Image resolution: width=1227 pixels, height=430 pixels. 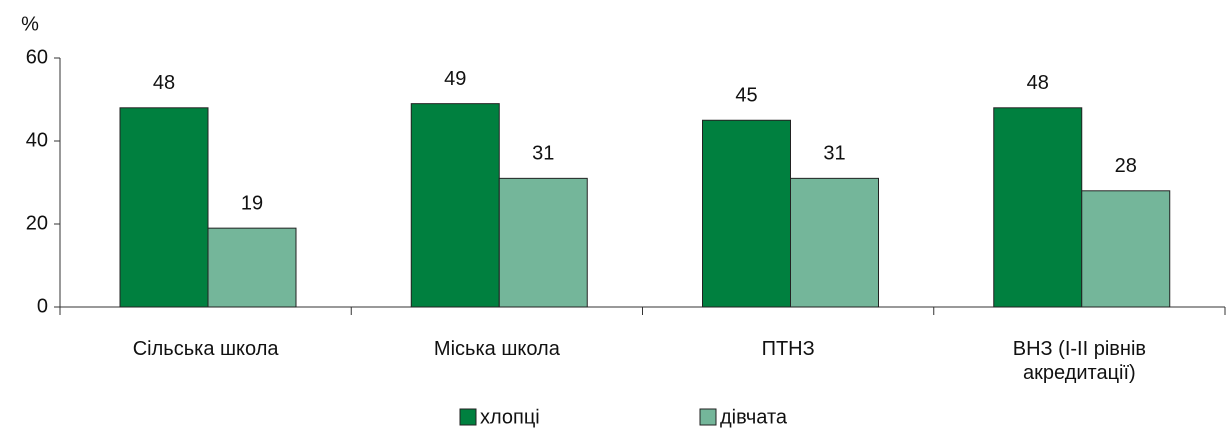 I want to click on x-tick-label: ПТНЗ, so click(x=788, y=349).